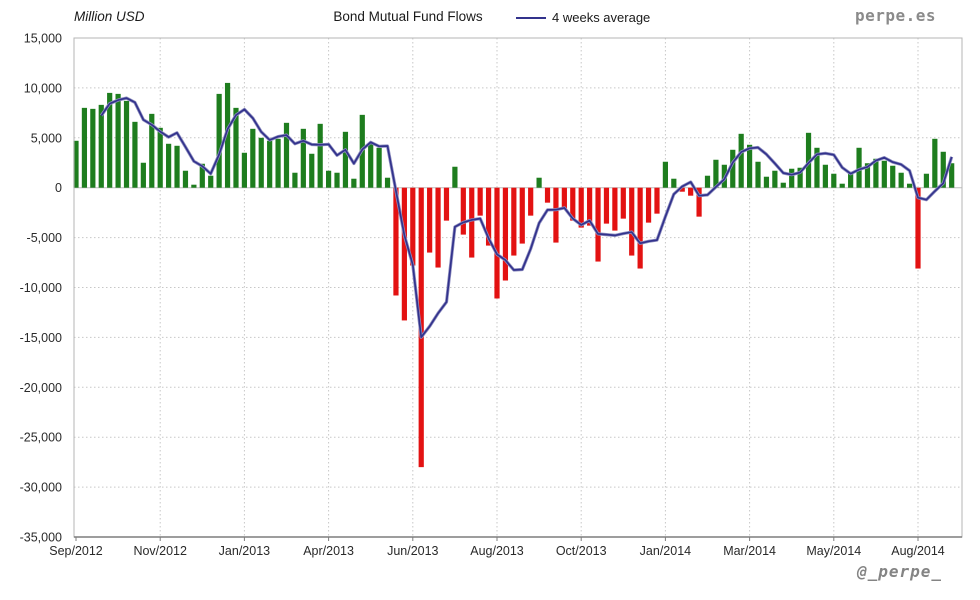 The width and height of the screenshot is (980, 600). What do you see at coordinates (899, 571) in the screenshot?
I see `watermark-handle: @_perpe_` at bounding box center [899, 571].